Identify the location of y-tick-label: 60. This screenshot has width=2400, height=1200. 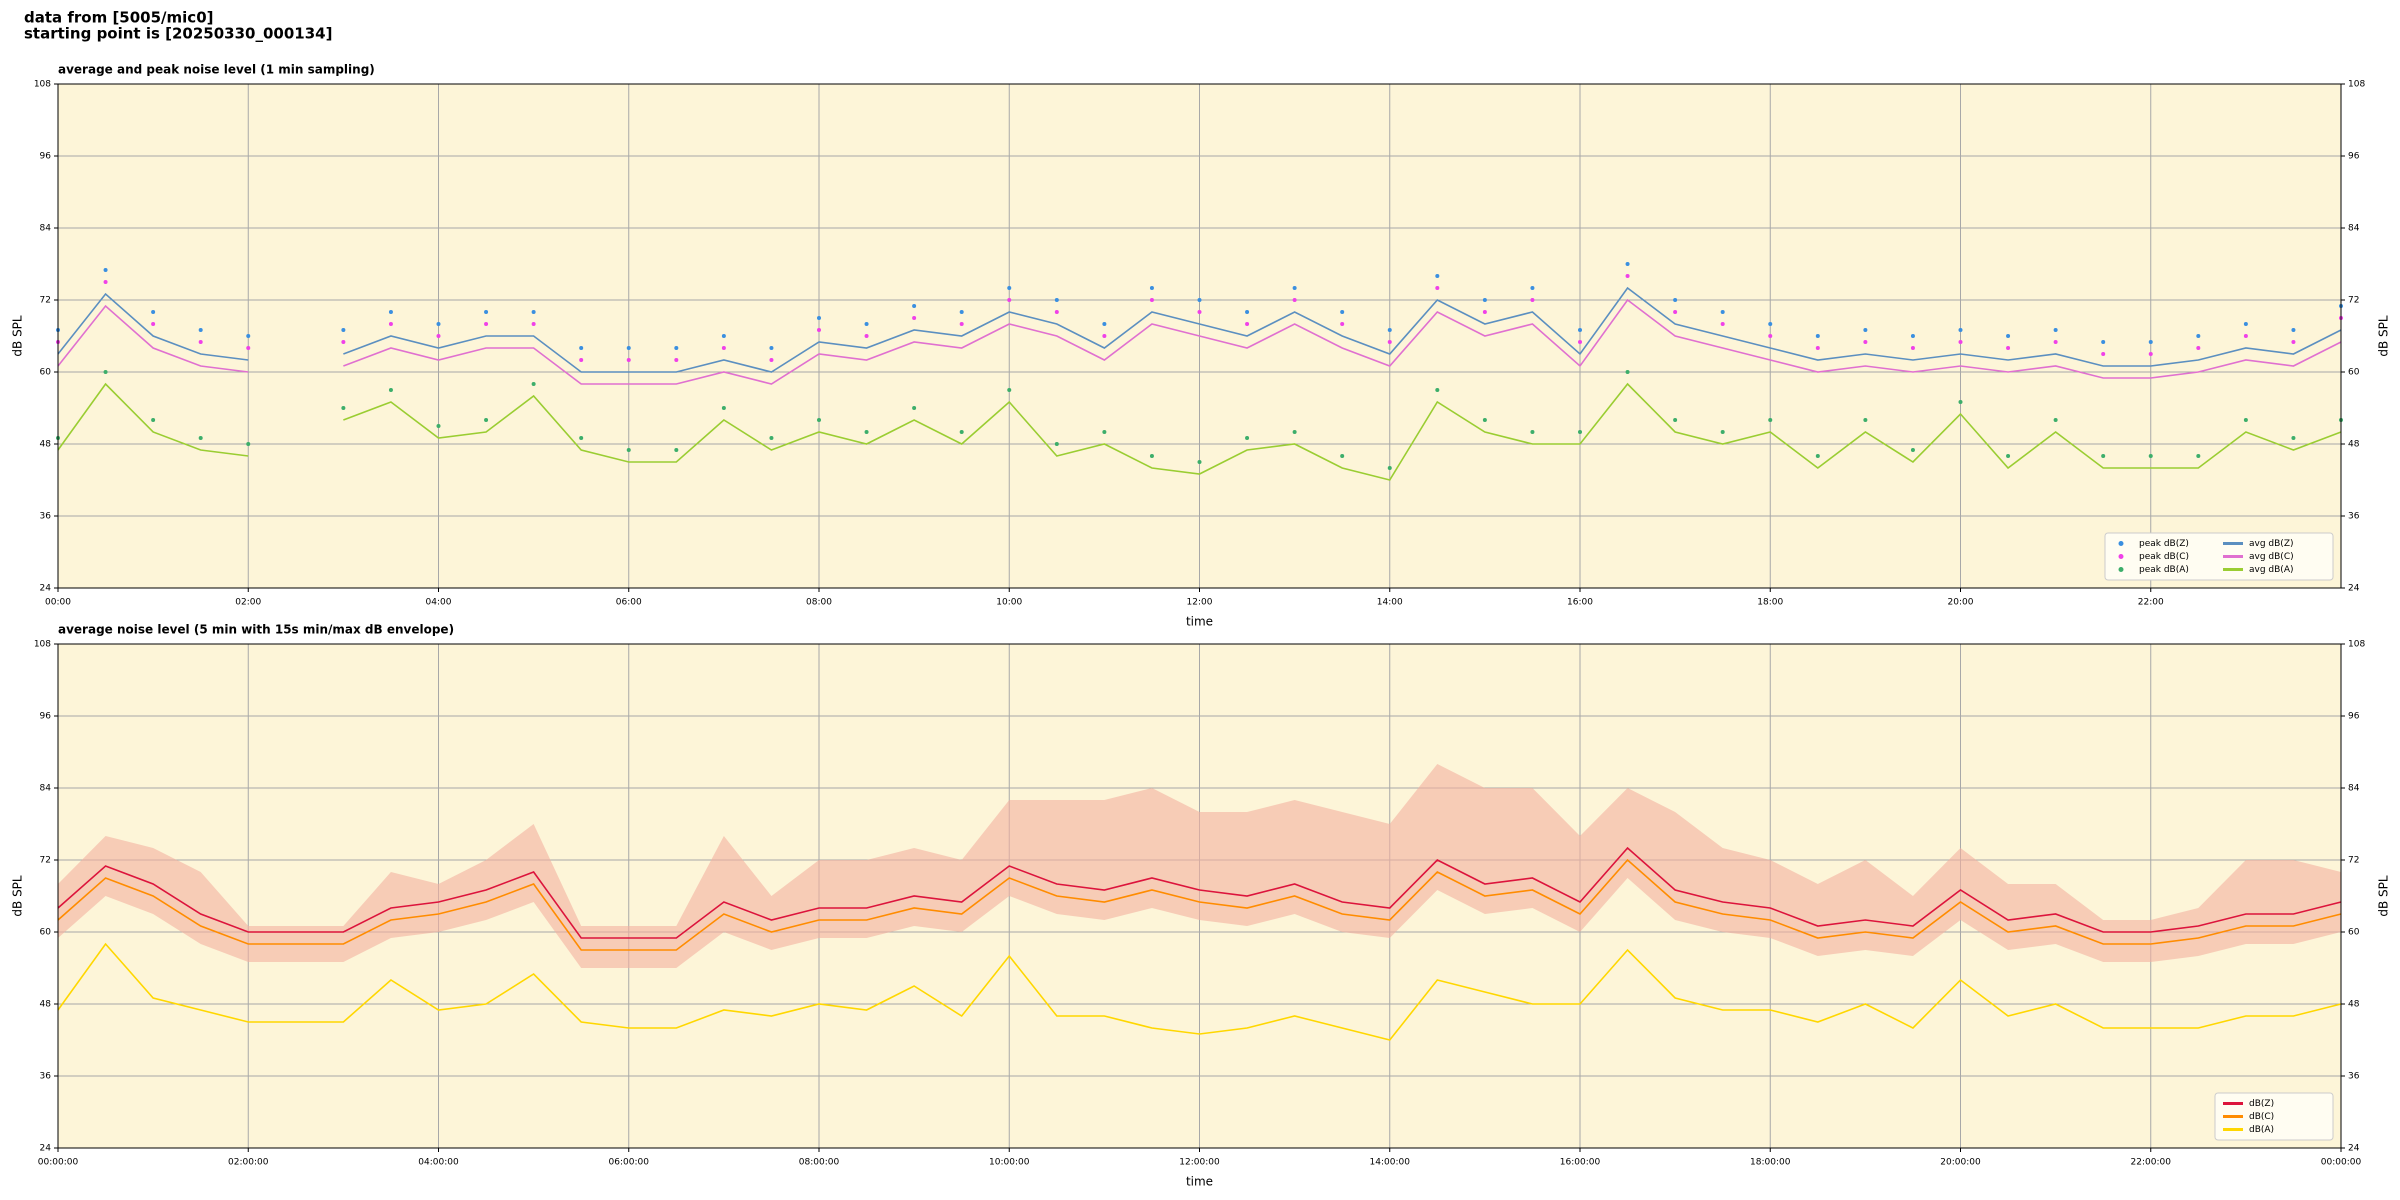
(2354, 933).